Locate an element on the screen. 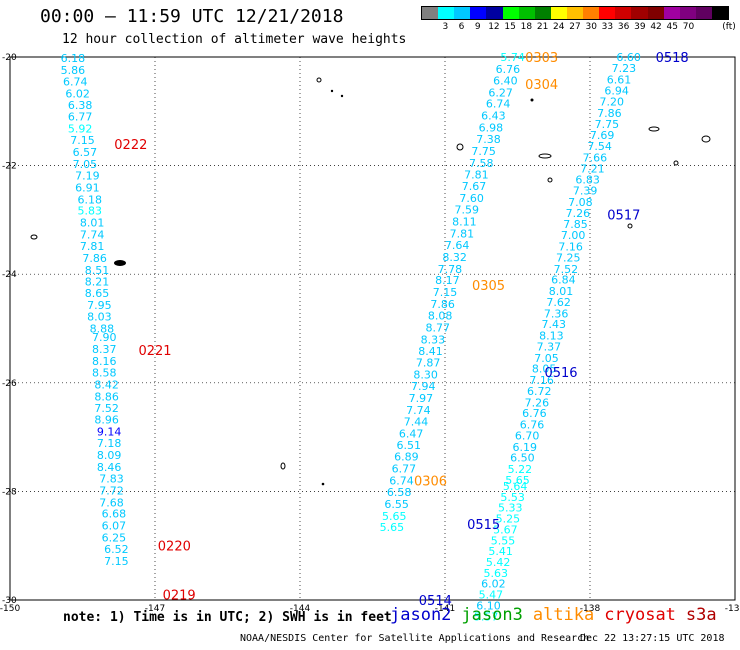  wave-height-value: 7.66 is located at coordinates (595, 157).